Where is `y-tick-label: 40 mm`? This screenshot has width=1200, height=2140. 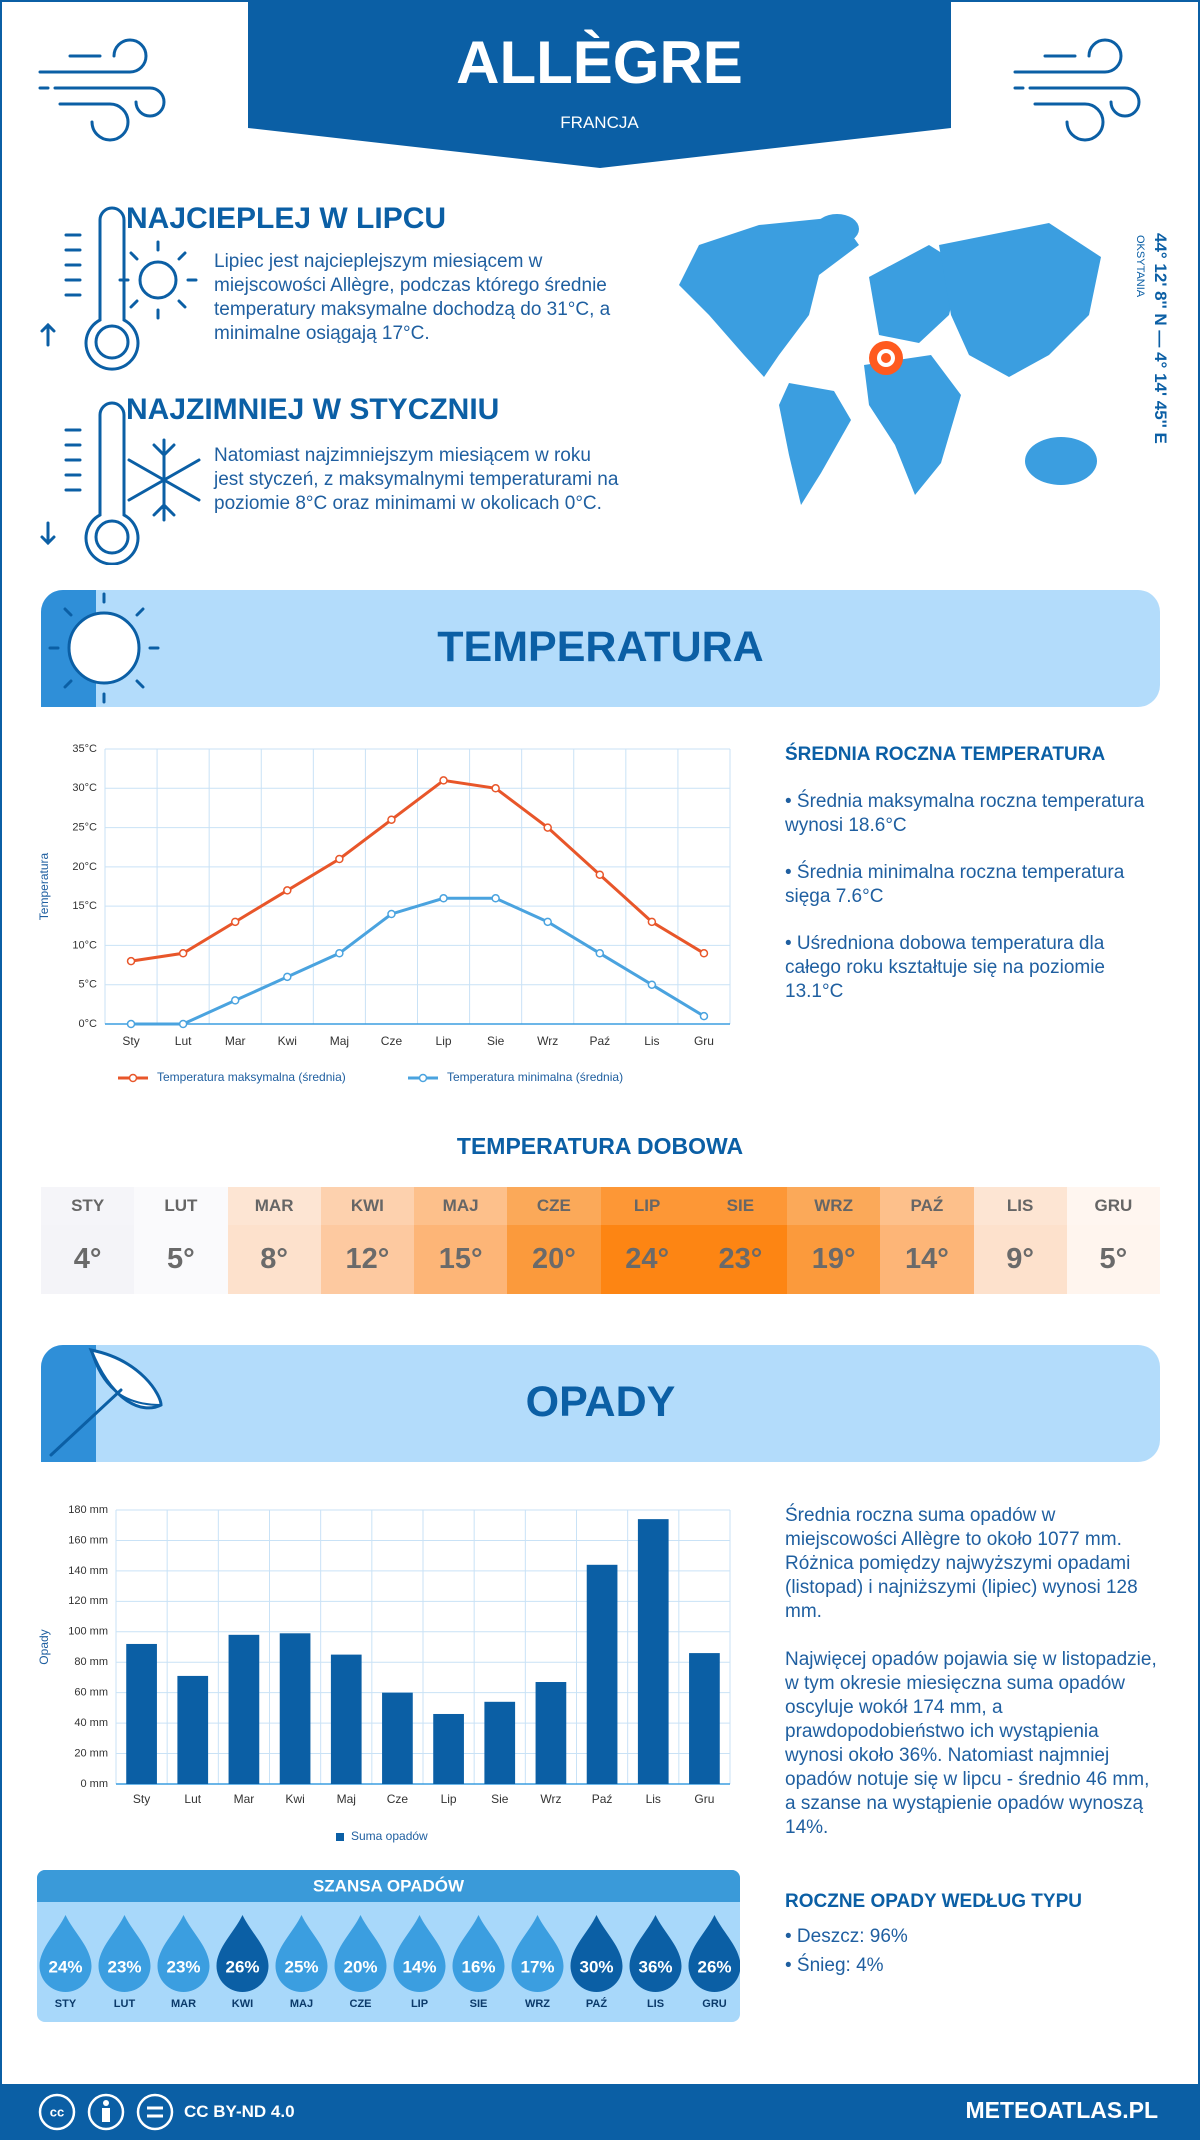
y-tick-label: 40 mm is located at coordinates (91, 1723).